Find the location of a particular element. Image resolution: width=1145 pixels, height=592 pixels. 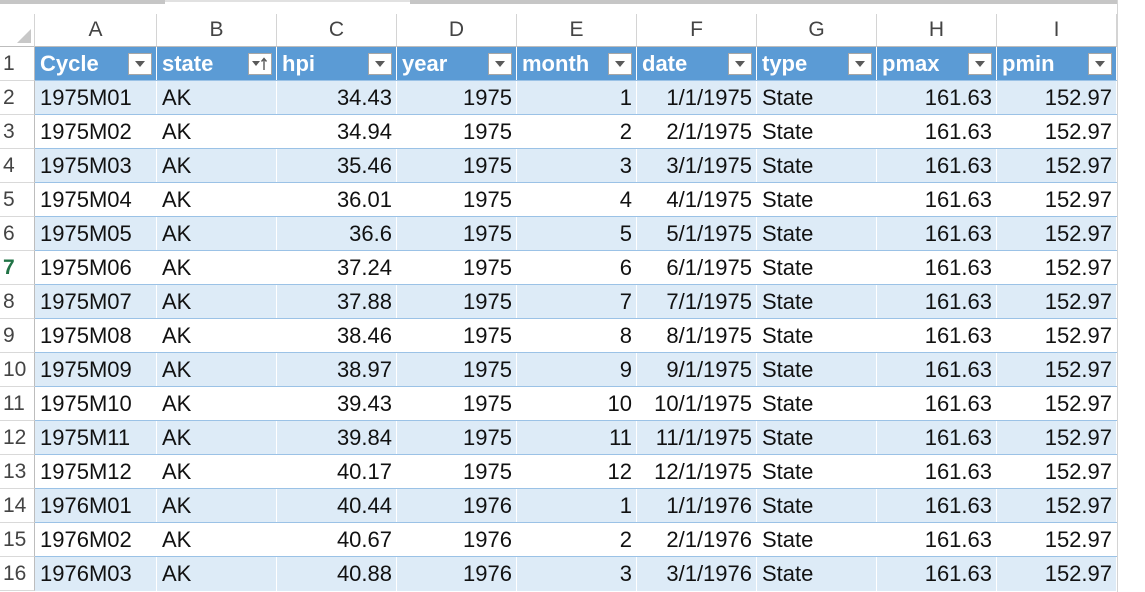

table-header-pmin: pmin is located at coordinates (1057, 64).